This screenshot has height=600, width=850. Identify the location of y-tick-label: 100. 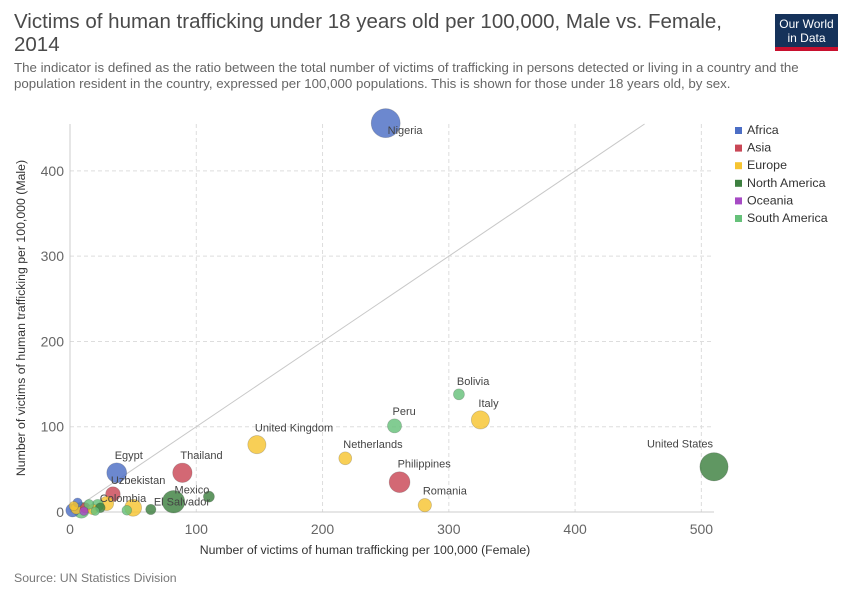
(53, 427).